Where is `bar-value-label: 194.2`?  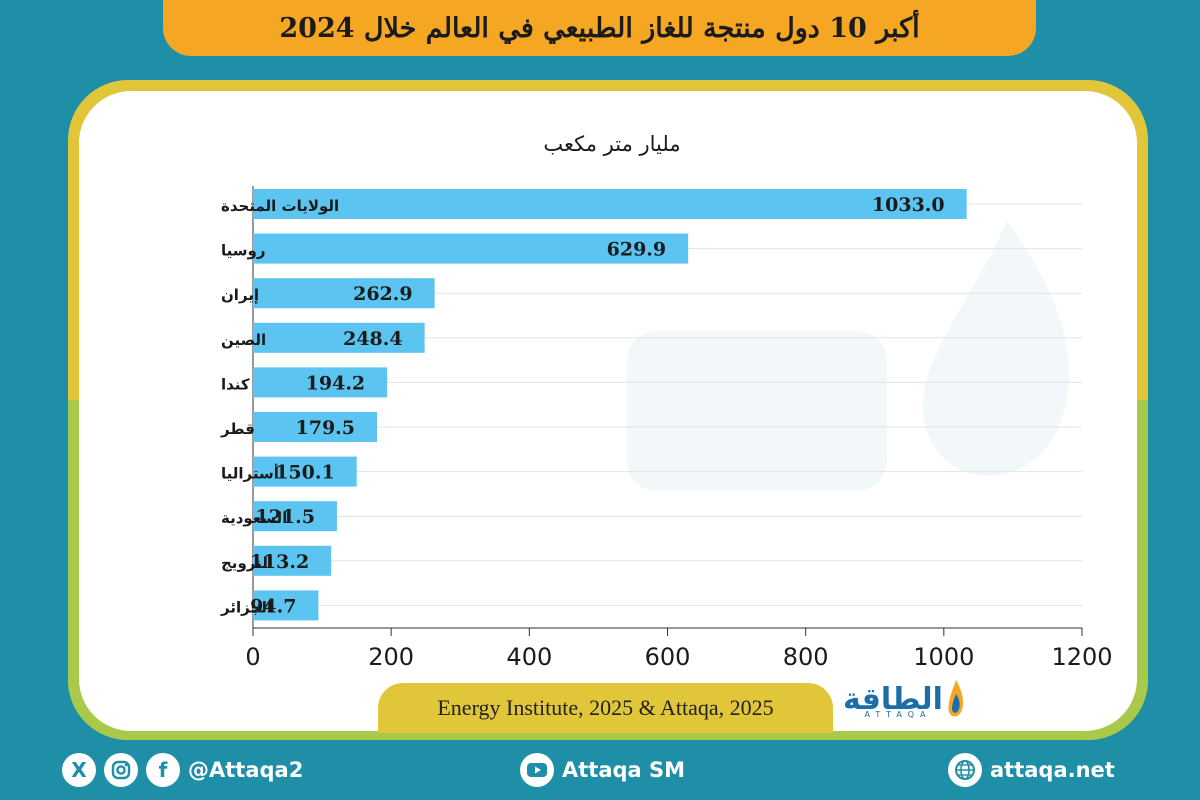
bar-value-label: 194.2 is located at coordinates (336, 383).